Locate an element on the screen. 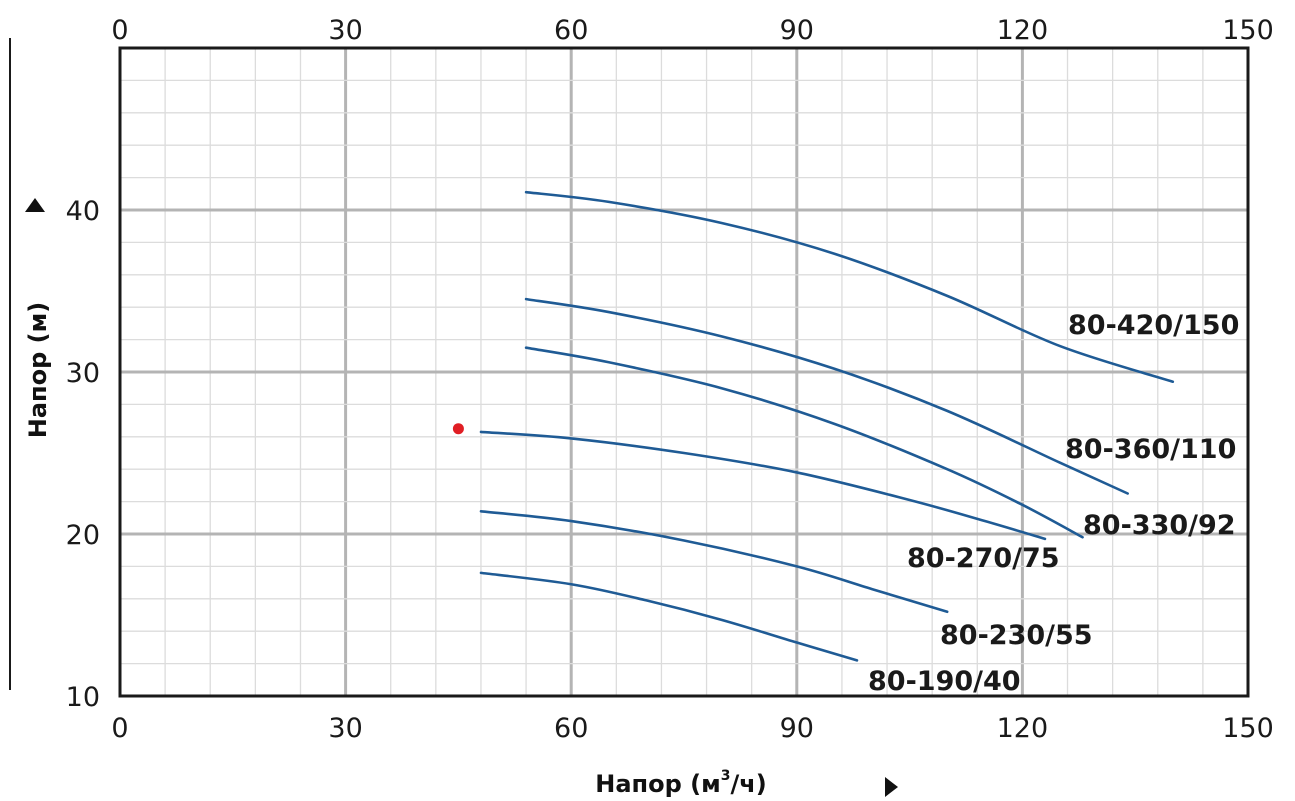 The height and width of the screenshot is (801, 1295). series-label: 80-420/150 is located at coordinates (1153, 325).